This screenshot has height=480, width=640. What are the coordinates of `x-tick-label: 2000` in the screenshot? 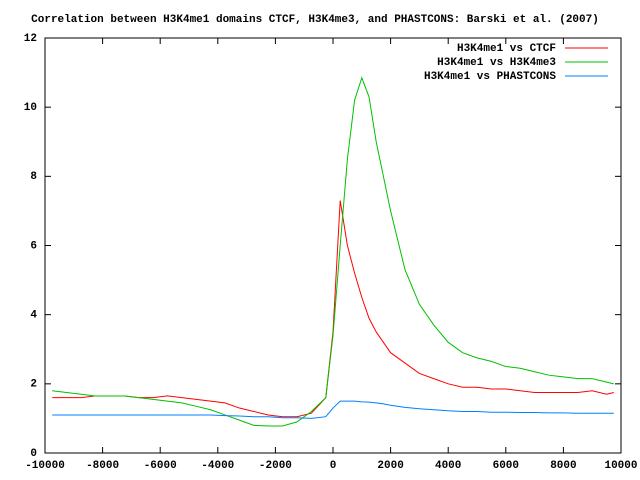 It's located at (390, 466).